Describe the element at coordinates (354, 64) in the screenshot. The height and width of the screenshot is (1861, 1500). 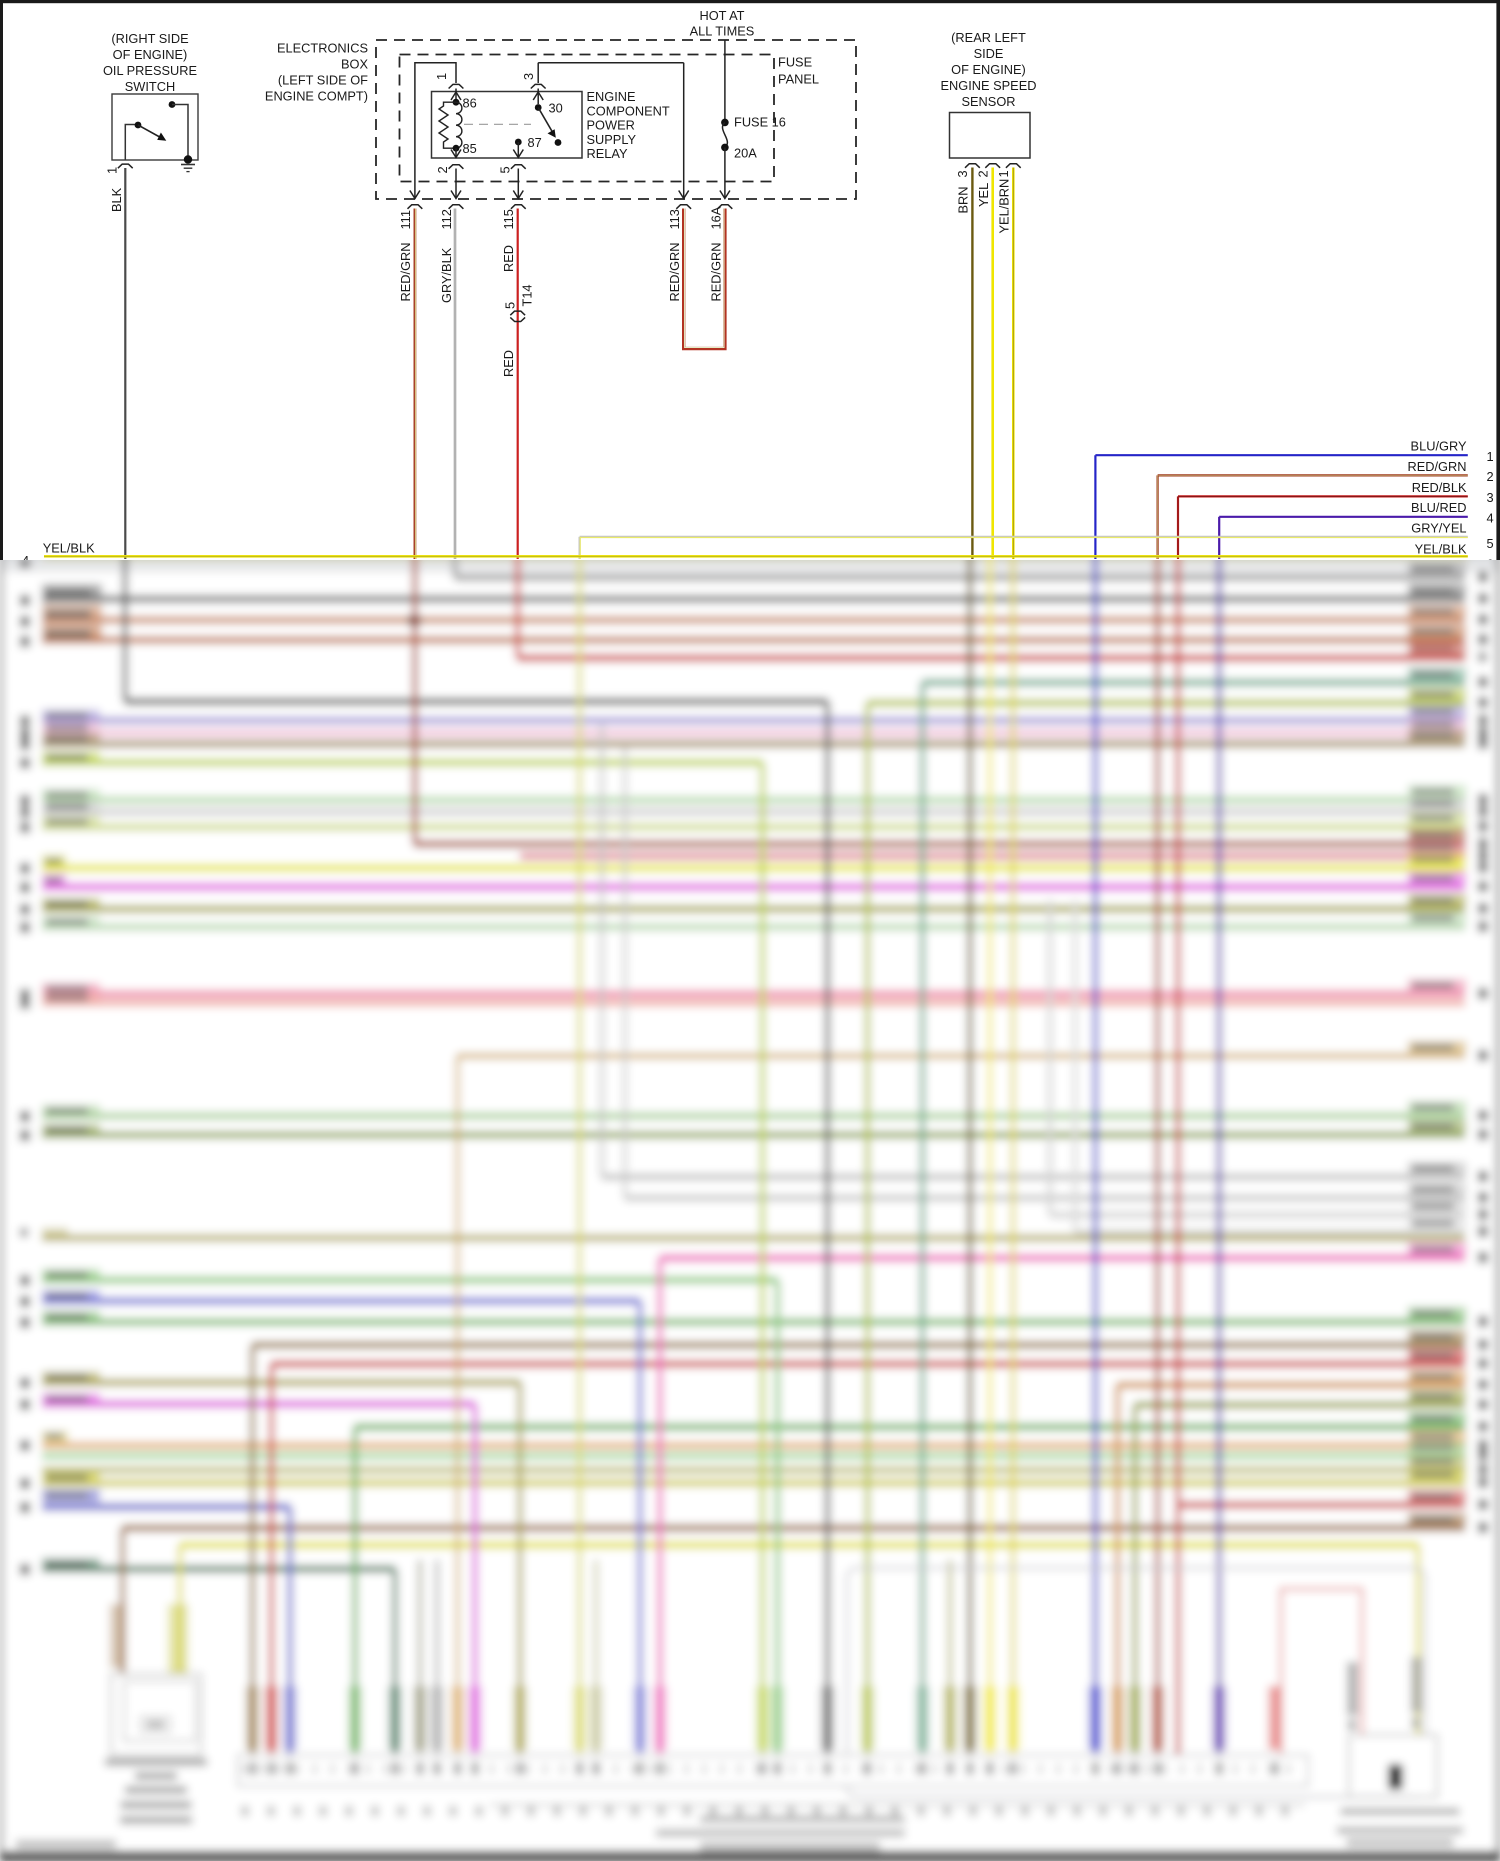
I see `svg-text: BOX` at that location.